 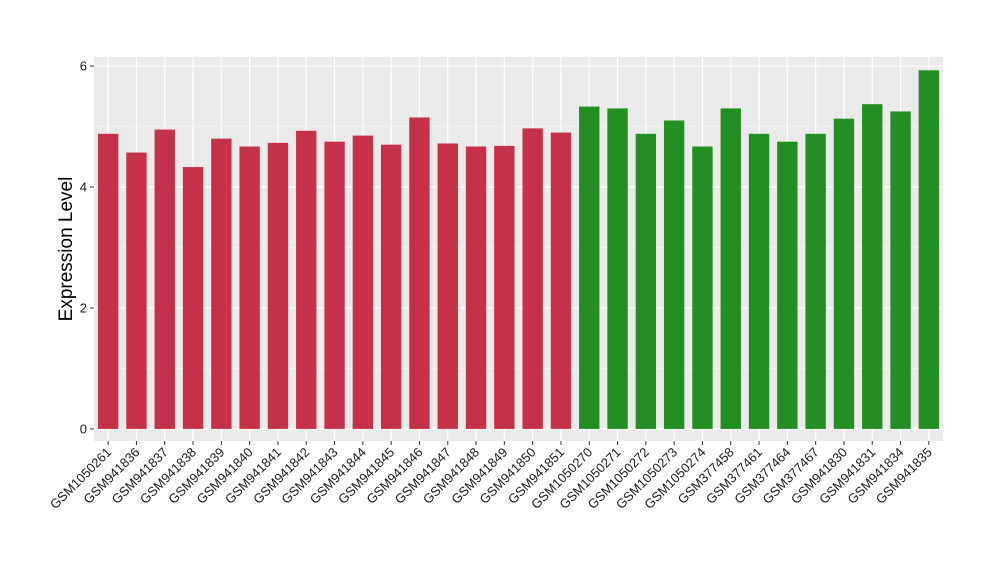 What do you see at coordinates (83, 428) in the screenshot?
I see `y-tick-label: 0` at bounding box center [83, 428].